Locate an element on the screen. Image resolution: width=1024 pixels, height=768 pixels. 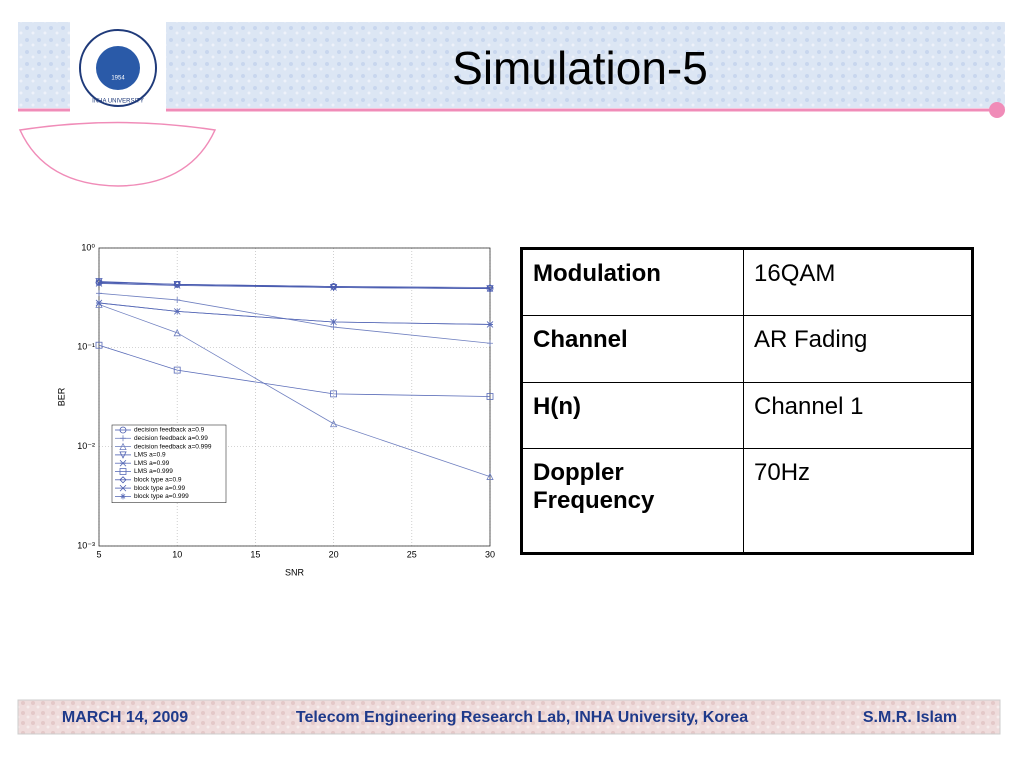
header-band is located at coordinates (511, 65).